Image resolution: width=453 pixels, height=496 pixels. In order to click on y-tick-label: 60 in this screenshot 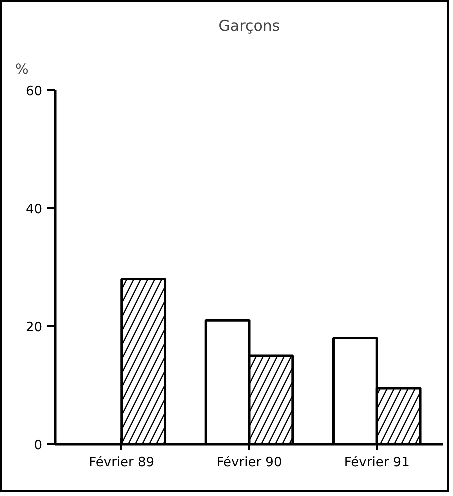, I will do `click(34, 92)`.